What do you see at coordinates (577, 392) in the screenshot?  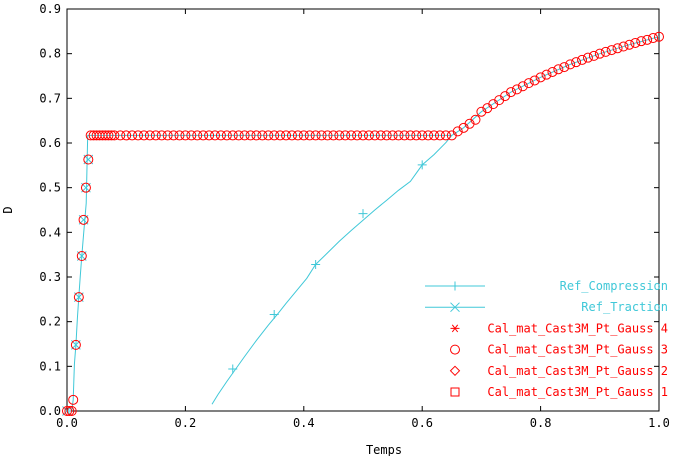 I see `legend-label: Cal_mat_Cast3M_Pt_Gauss 1` at bounding box center [577, 392].